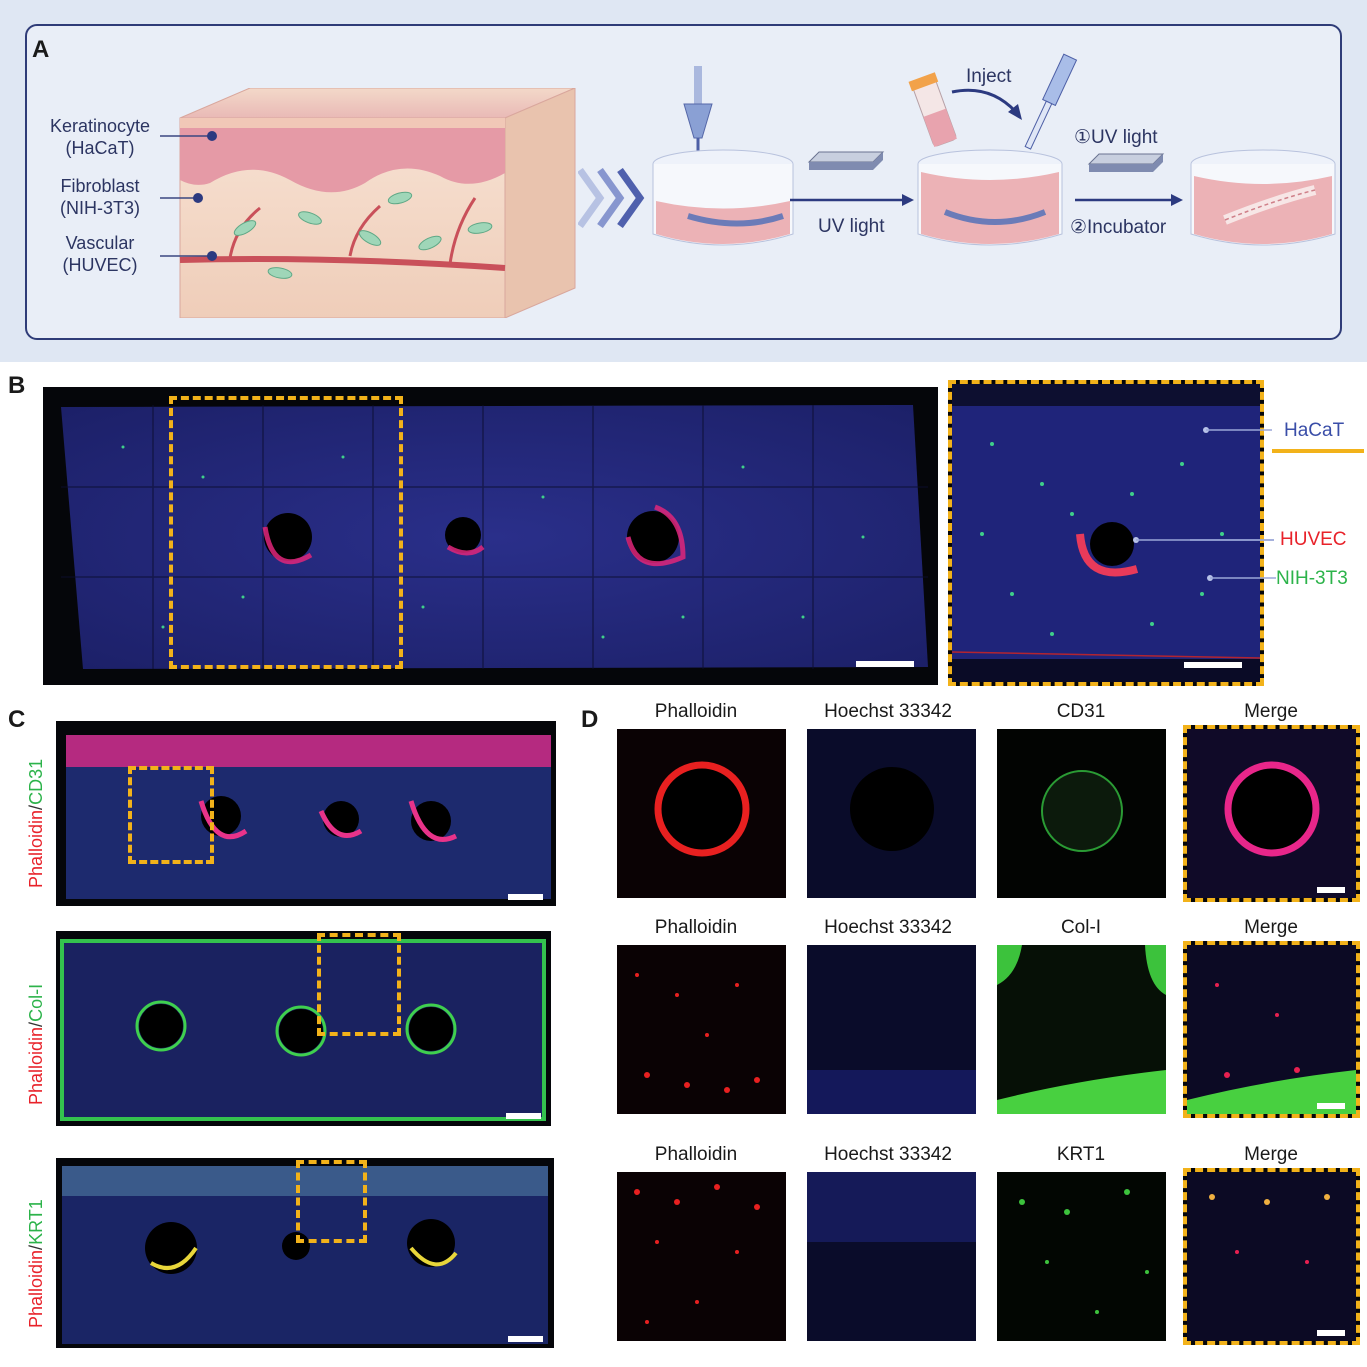 This screenshot has width=1367, height=1367. Describe the element at coordinates (590, 719) in the screenshot. I see `panel-letter-d: D` at that location.